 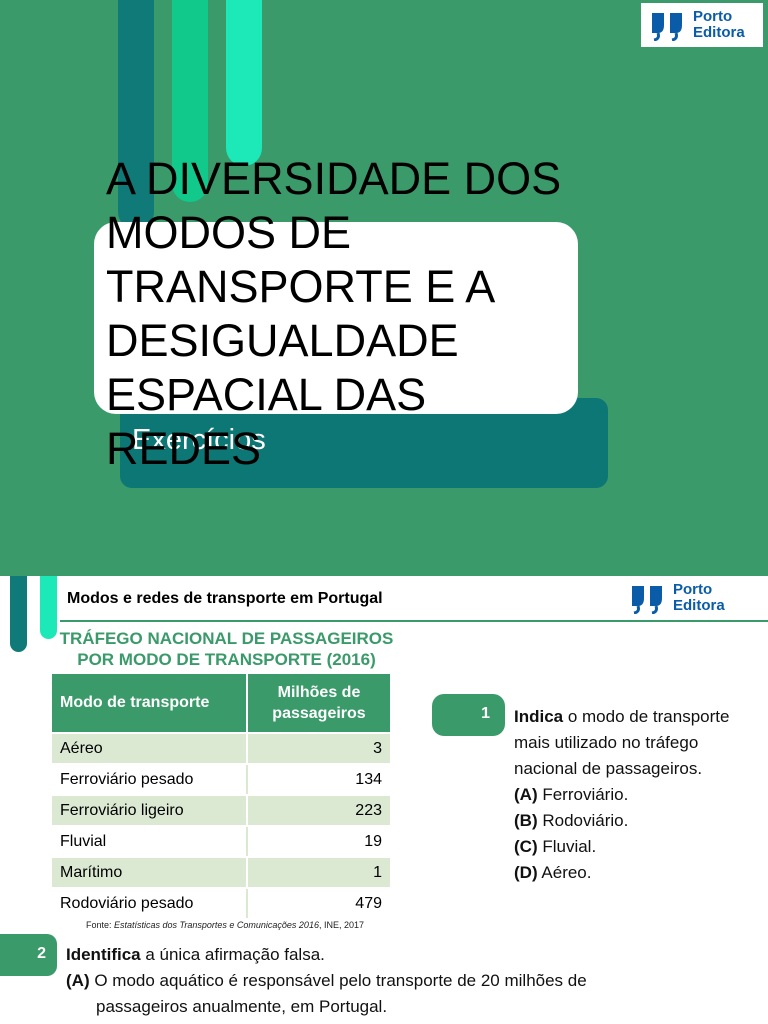 I want to click on cell-mode: Marítimo, so click(x=150, y=873).